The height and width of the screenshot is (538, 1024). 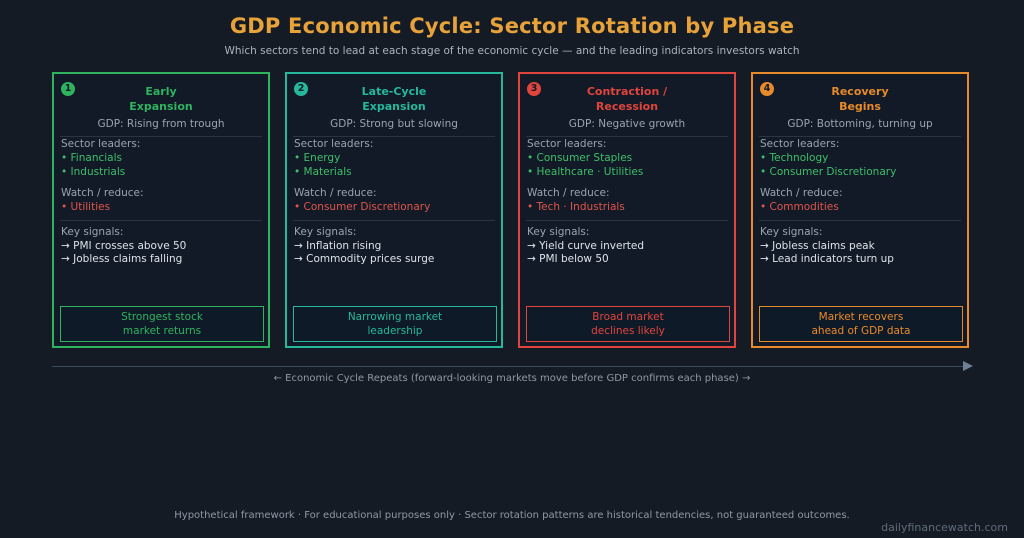 I want to click on market-outcome-text: Broad market declines likely, so click(x=628, y=324).